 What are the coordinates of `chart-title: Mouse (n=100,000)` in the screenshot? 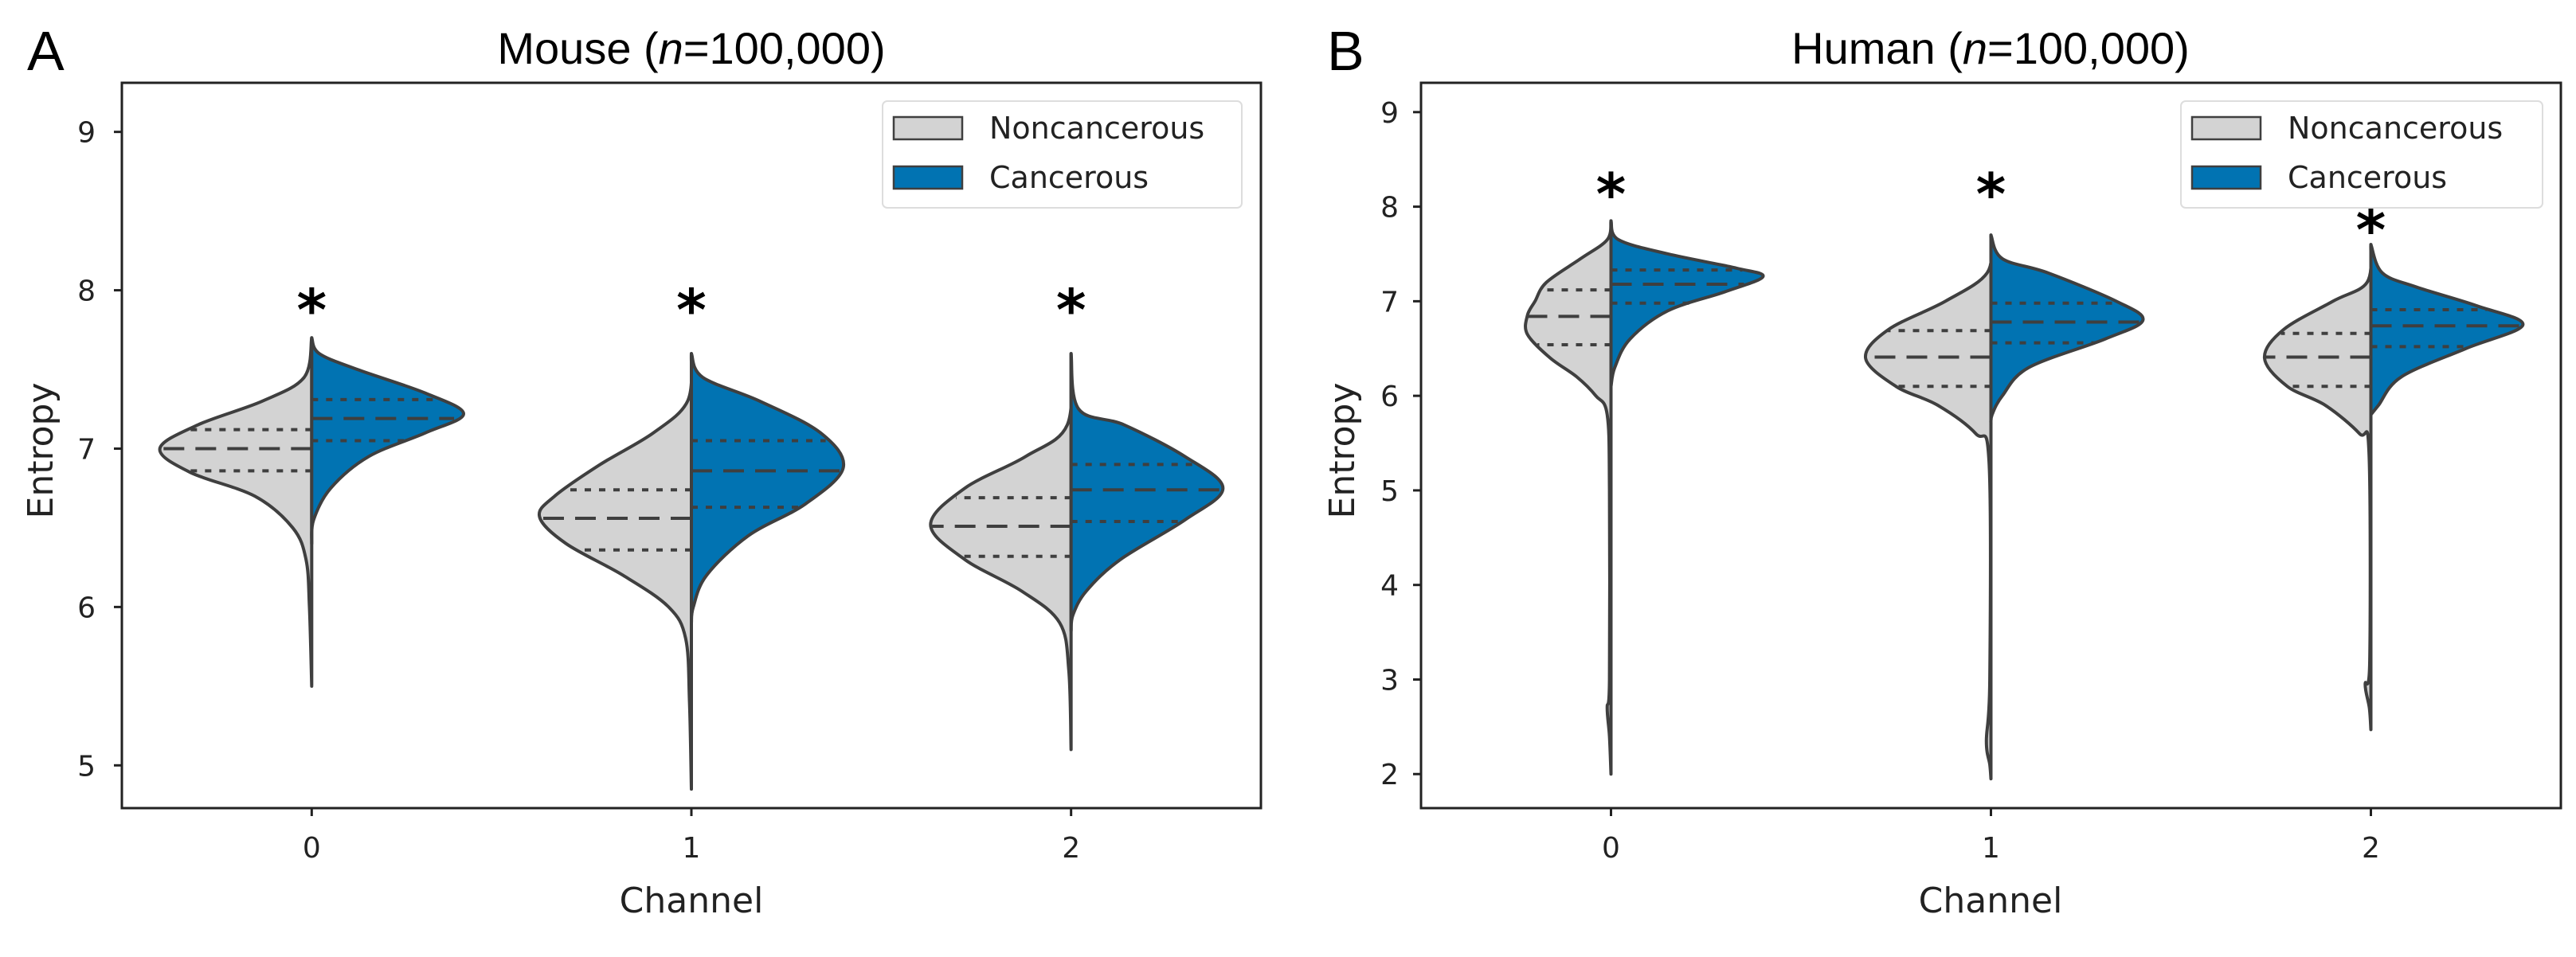 It's located at (691, 48).